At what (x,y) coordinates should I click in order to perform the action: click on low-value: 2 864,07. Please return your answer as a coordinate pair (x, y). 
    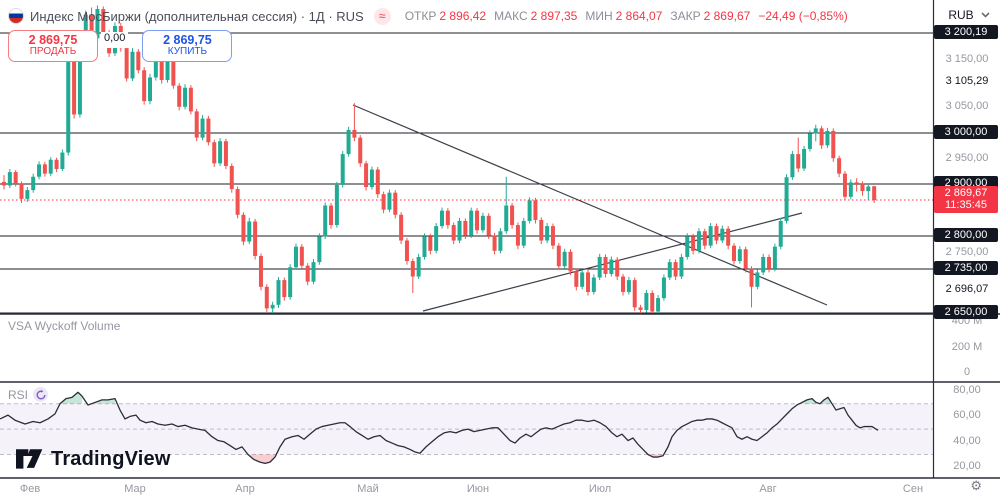
    Looking at the image, I should click on (639, 16).